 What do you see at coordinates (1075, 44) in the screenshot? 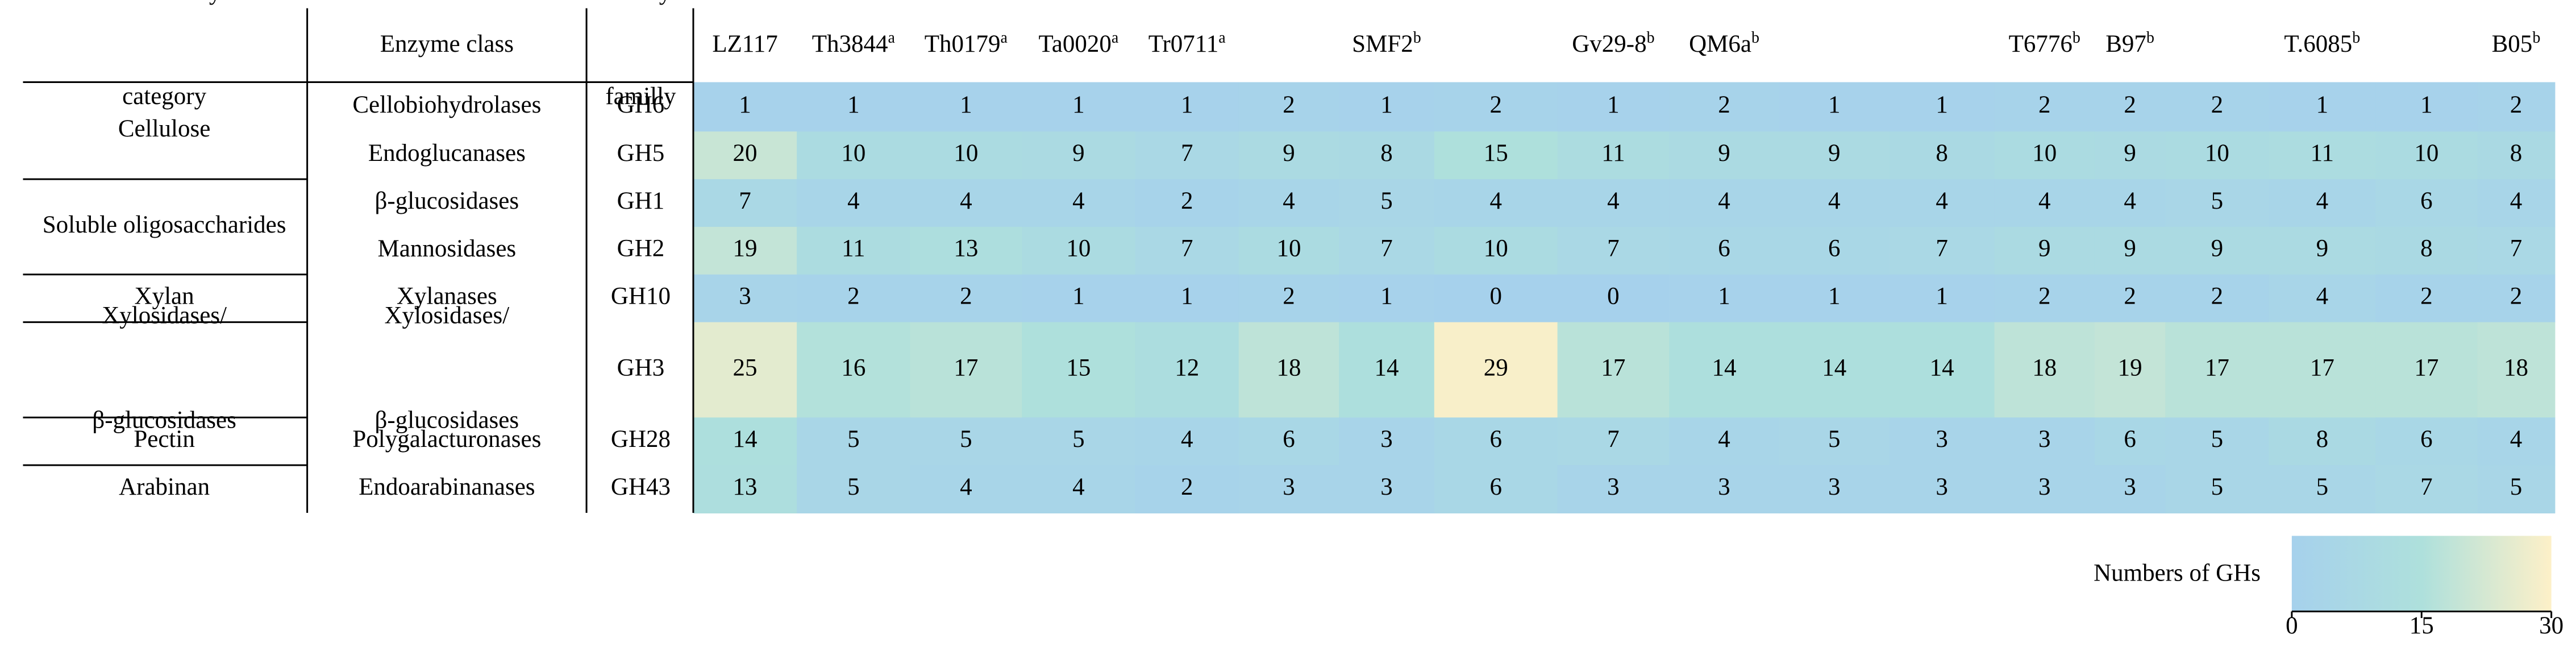
I see `strain-header-line: Ta0020` at bounding box center [1075, 44].